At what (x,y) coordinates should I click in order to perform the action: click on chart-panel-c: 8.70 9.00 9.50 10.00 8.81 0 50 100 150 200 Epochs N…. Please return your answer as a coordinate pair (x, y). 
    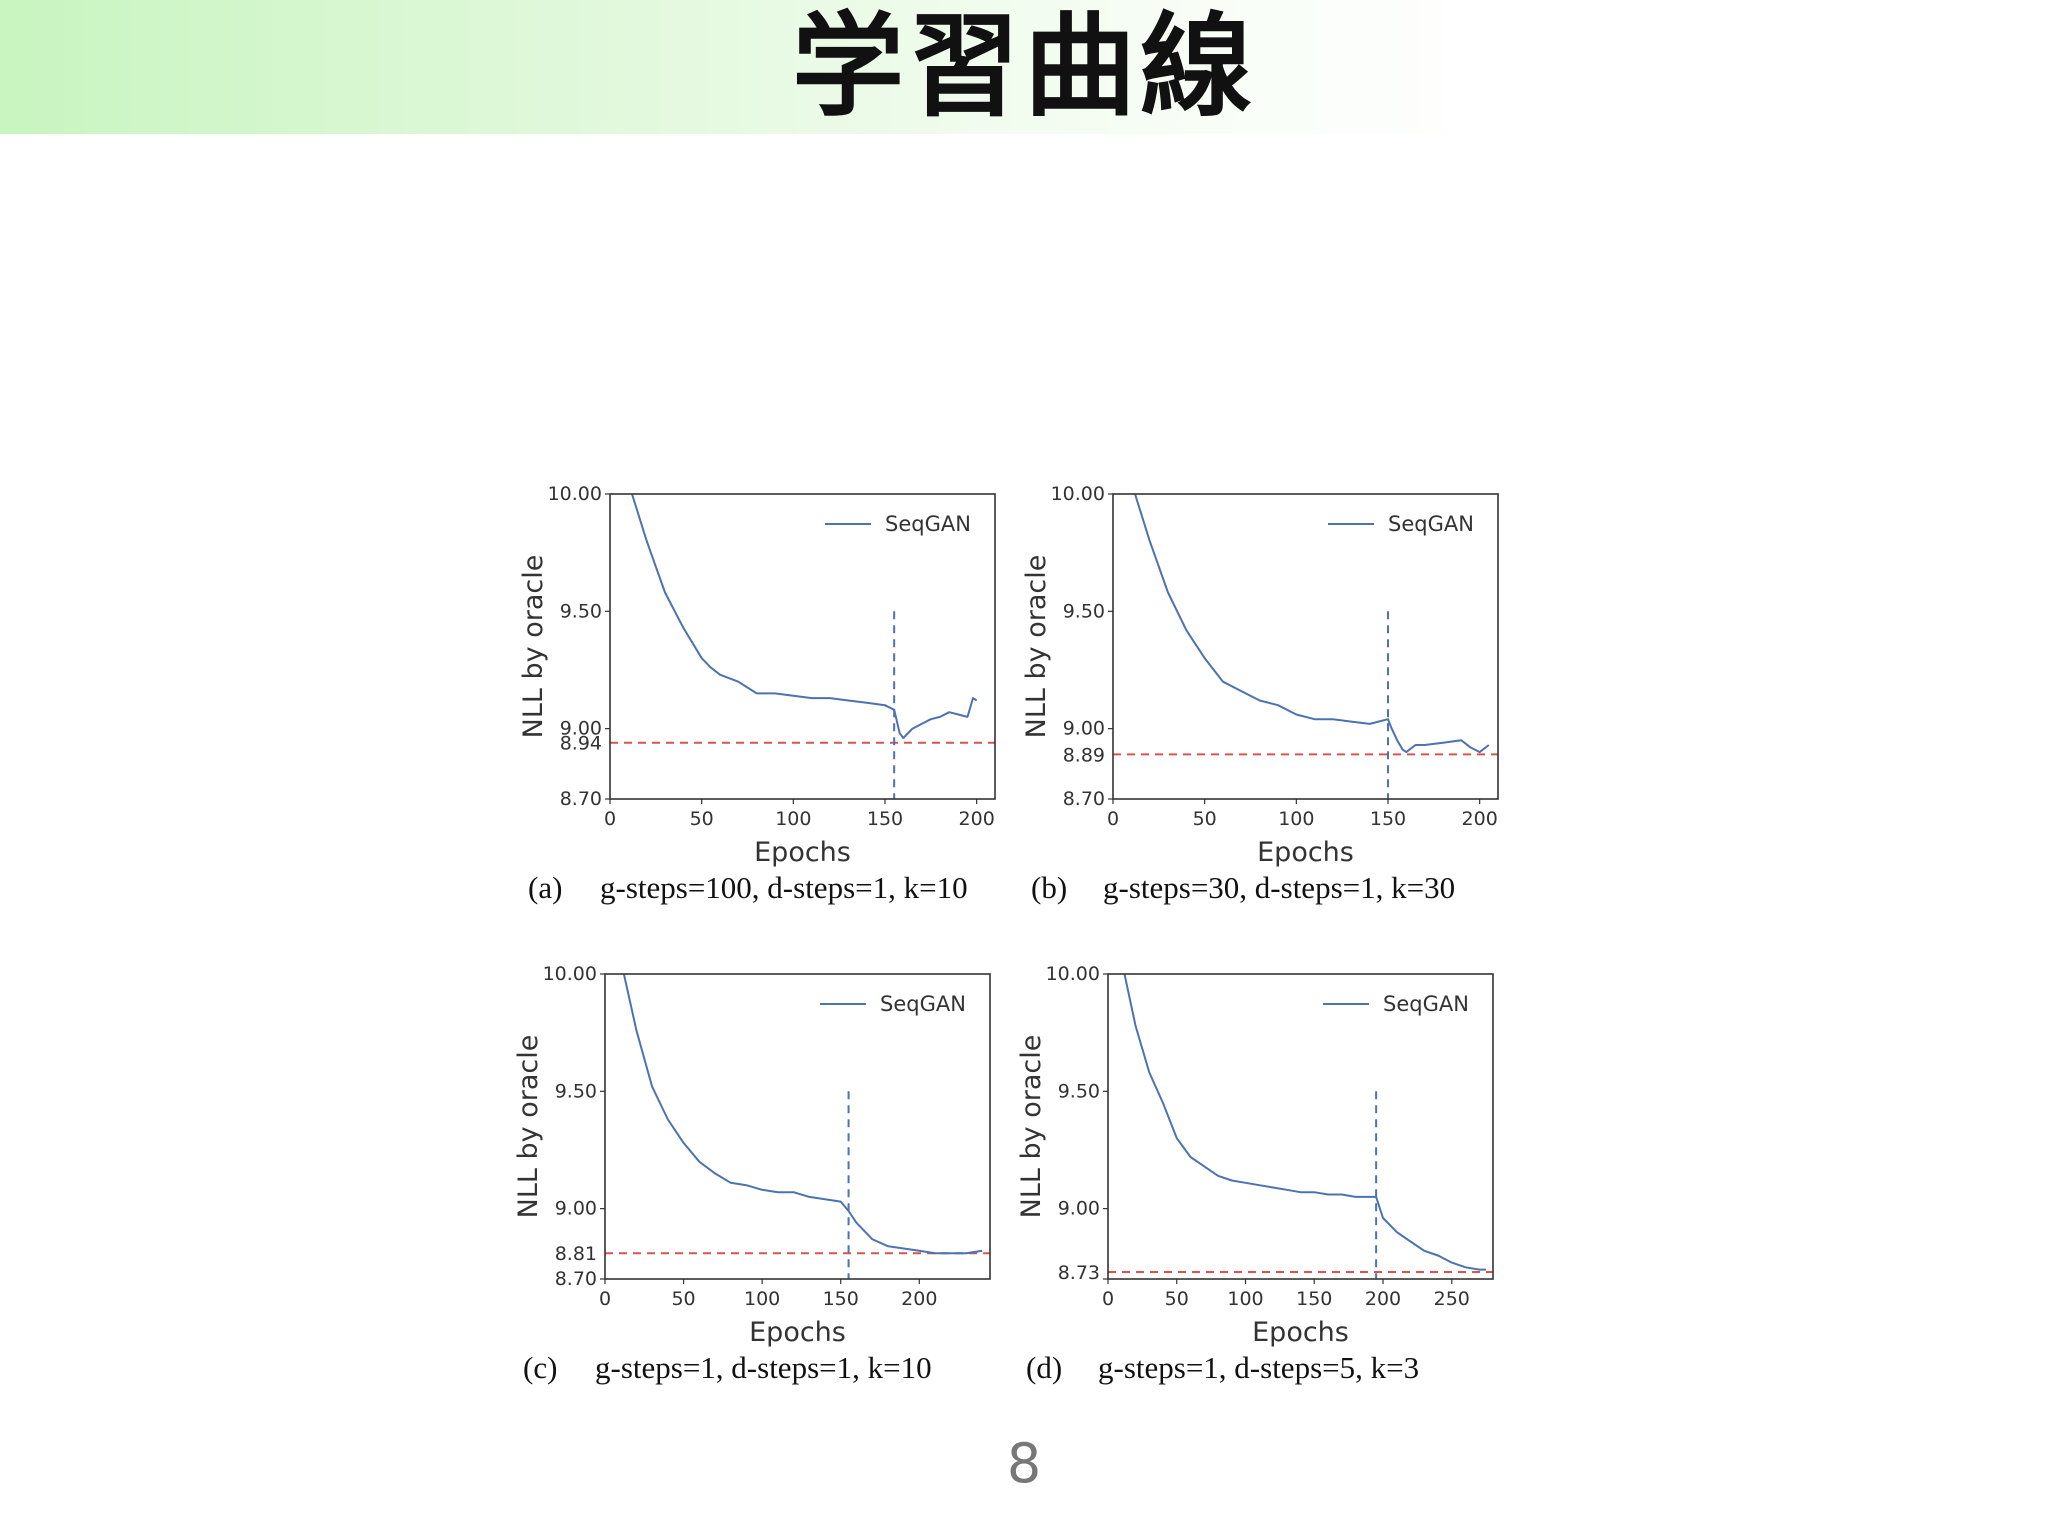
    Looking at the image, I should click on (761, 1197).